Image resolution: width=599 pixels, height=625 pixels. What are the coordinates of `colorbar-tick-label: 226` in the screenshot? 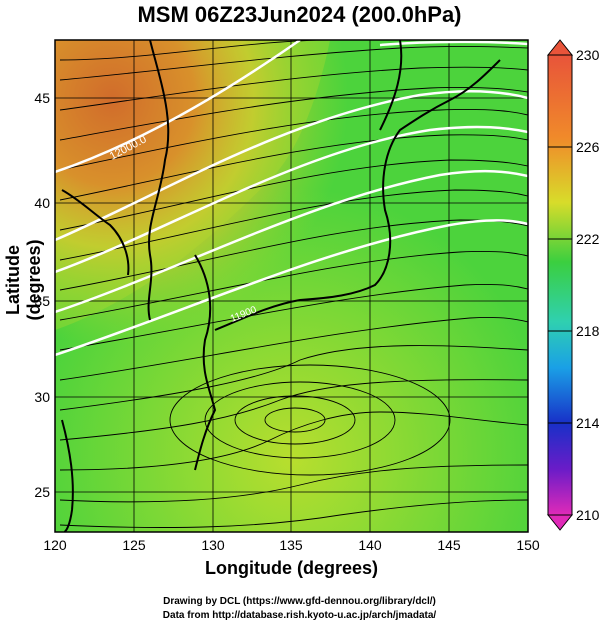 It's located at (587, 147).